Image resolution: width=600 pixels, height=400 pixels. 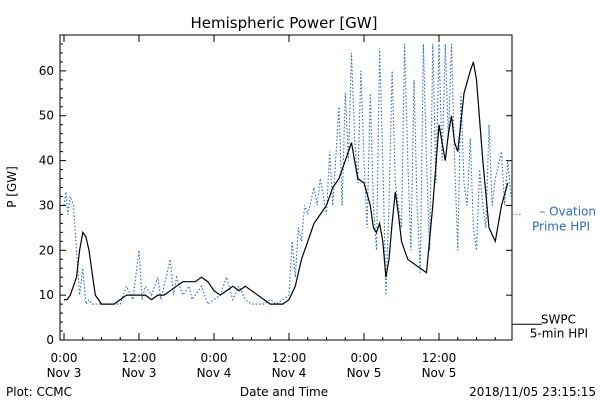 I want to click on legend-ovation-line1: – Ovation, so click(x=567, y=211).